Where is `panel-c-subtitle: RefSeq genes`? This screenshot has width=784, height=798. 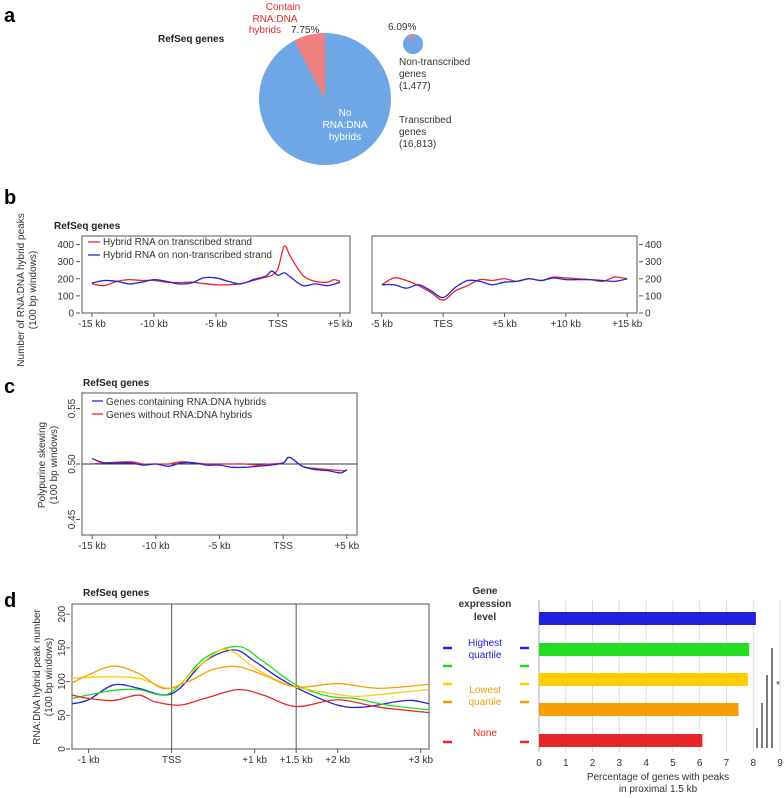 panel-c-subtitle: RefSeq genes is located at coordinates (116, 383).